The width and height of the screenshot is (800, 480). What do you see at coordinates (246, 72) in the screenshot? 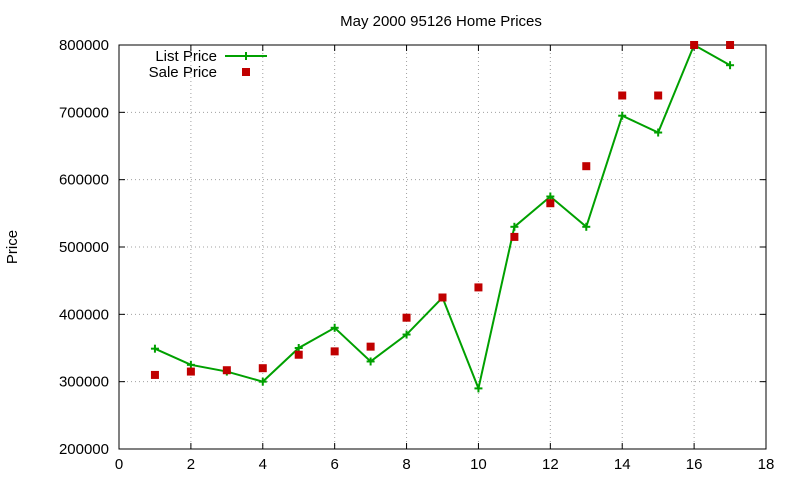
I see `legend-marker-sale-price` at bounding box center [246, 72].